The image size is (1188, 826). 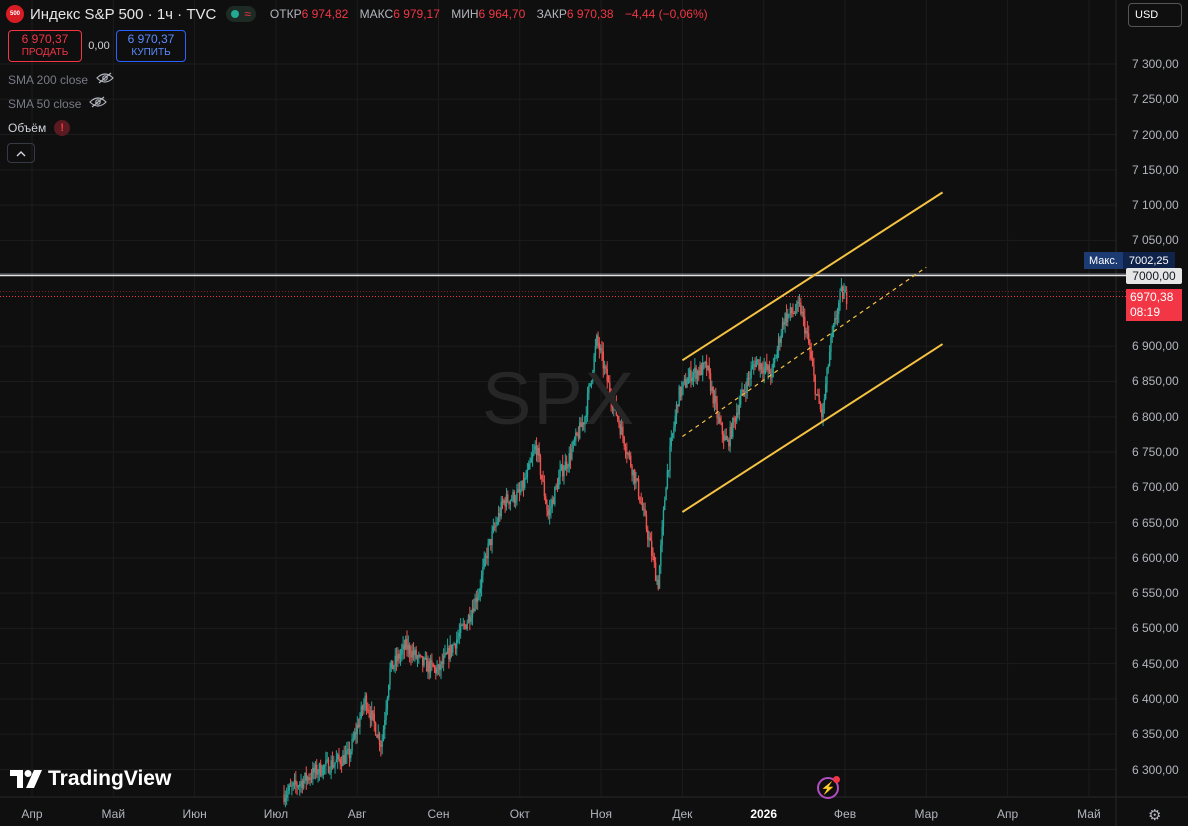 I want to click on time-tick-label: Дек, so click(x=682, y=814).